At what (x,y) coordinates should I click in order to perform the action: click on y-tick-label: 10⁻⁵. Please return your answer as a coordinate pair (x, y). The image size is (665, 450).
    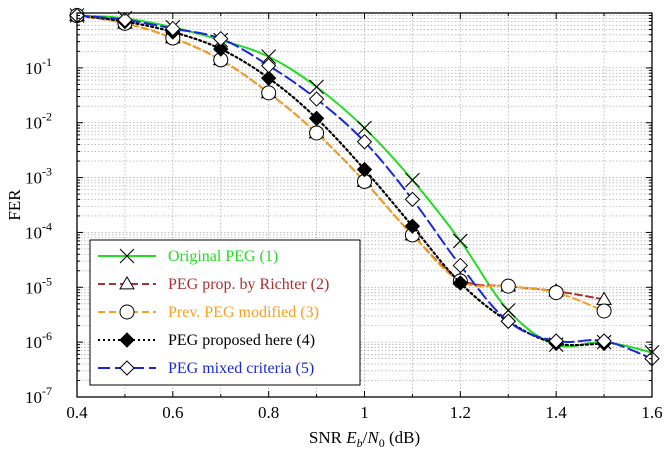
    Looking at the image, I should click on (38, 285).